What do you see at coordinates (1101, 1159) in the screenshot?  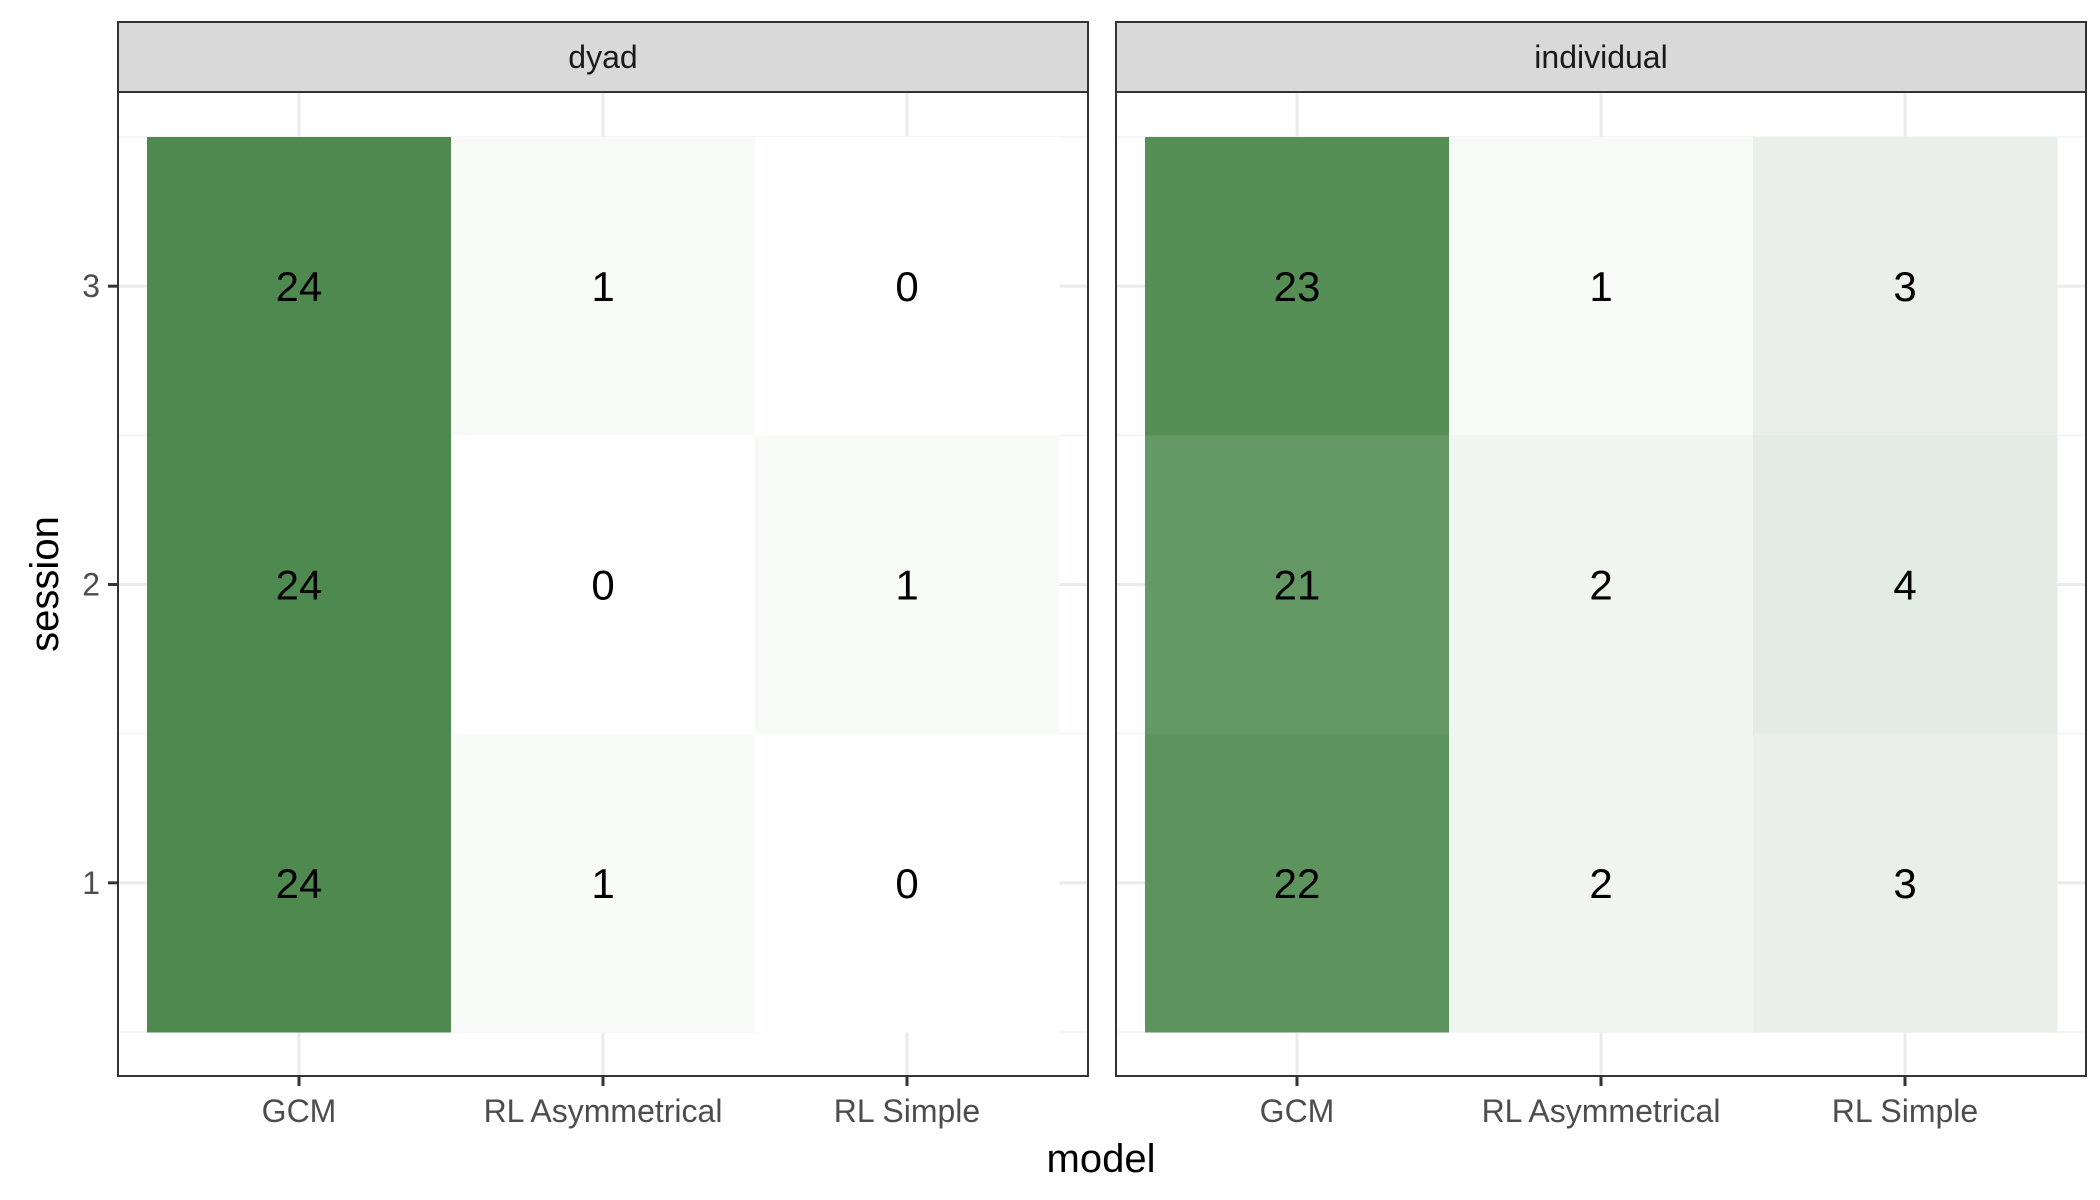 I see `x-axis-title: model` at bounding box center [1101, 1159].